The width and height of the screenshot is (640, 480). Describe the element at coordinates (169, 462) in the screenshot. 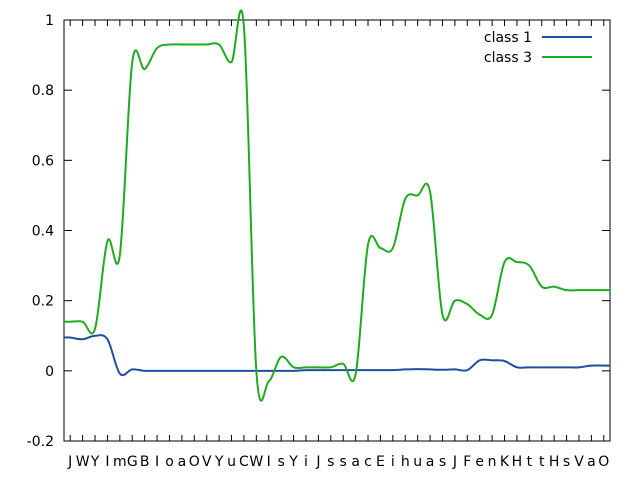

I see `x-tick-label: o` at that location.